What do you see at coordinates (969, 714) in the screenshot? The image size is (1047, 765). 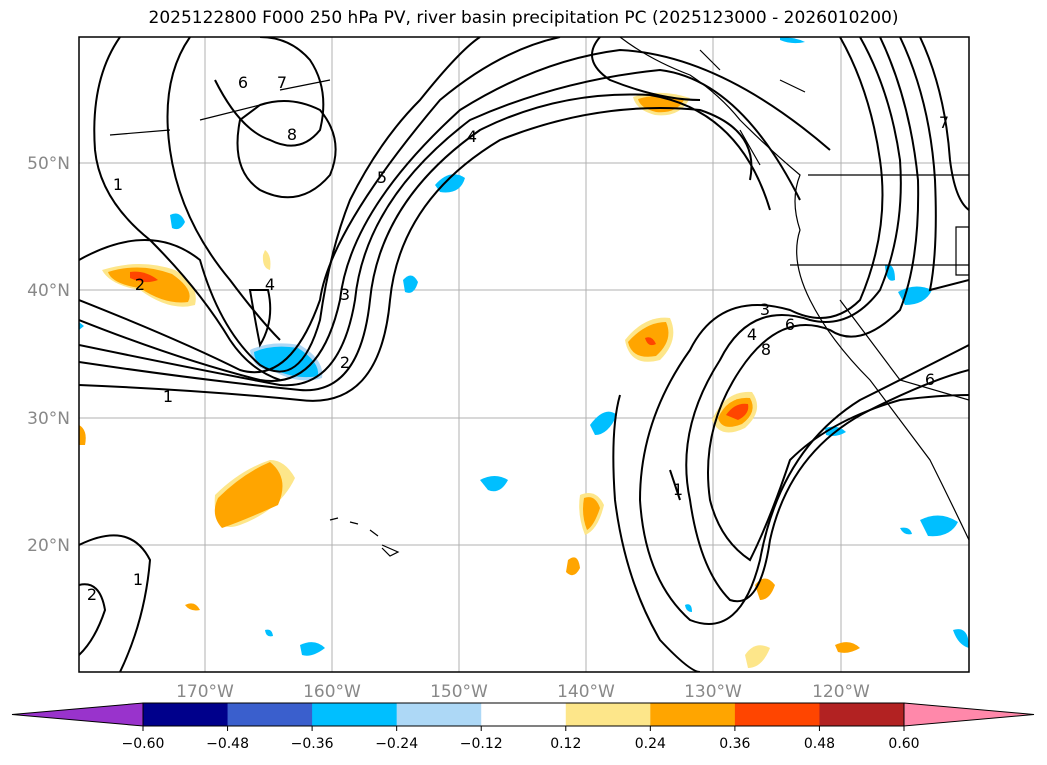 I see `colorbar-extend-high` at bounding box center [969, 714].